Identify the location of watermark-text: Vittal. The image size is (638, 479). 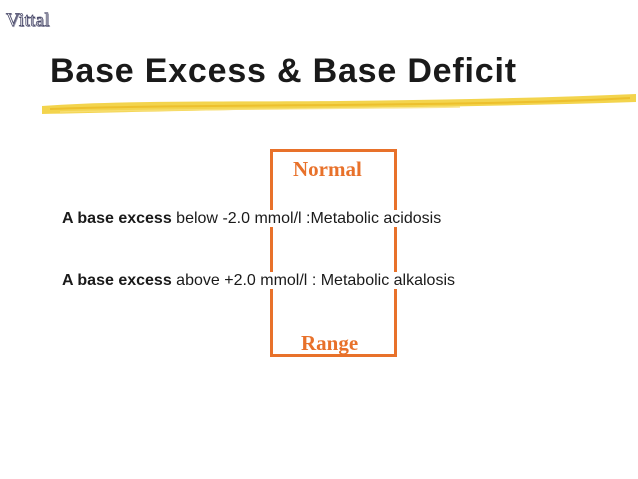
(28, 21).